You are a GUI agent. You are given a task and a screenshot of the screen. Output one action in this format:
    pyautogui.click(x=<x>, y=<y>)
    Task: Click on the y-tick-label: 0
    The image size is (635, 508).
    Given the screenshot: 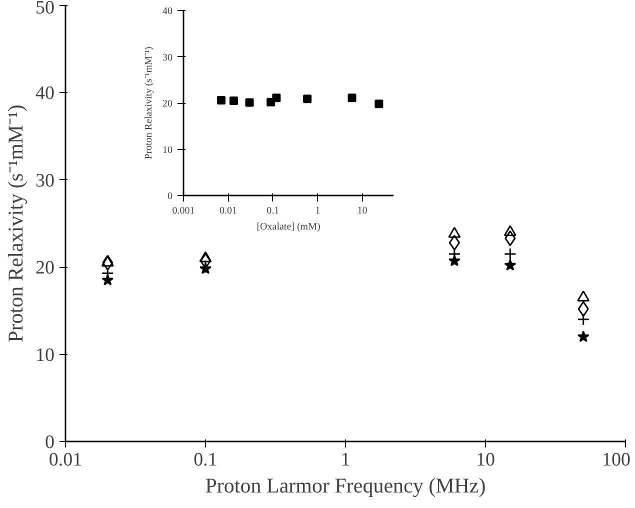 What is the action you would take?
    pyautogui.click(x=170, y=196)
    